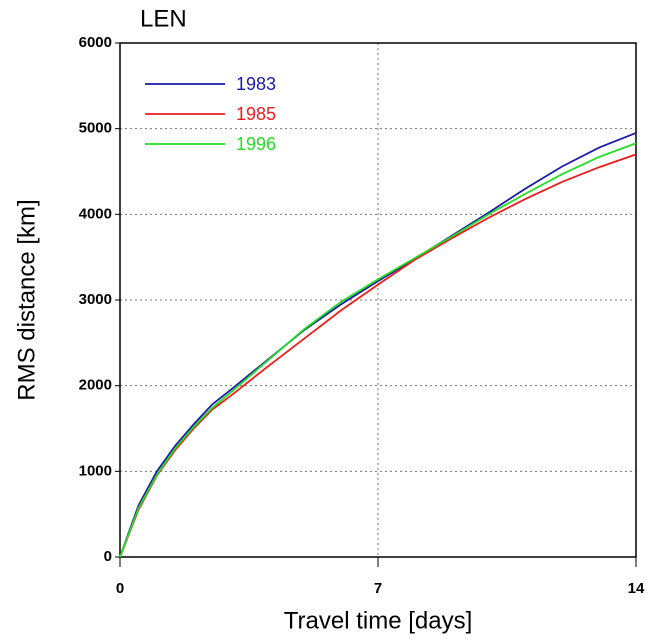 Image resolution: width=649 pixels, height=640 pixels. What do you see at coordinates (26, 299) in the screenshot?
I see `y-axis-label: RMS distance [km]` at bounding box center [26, 299].